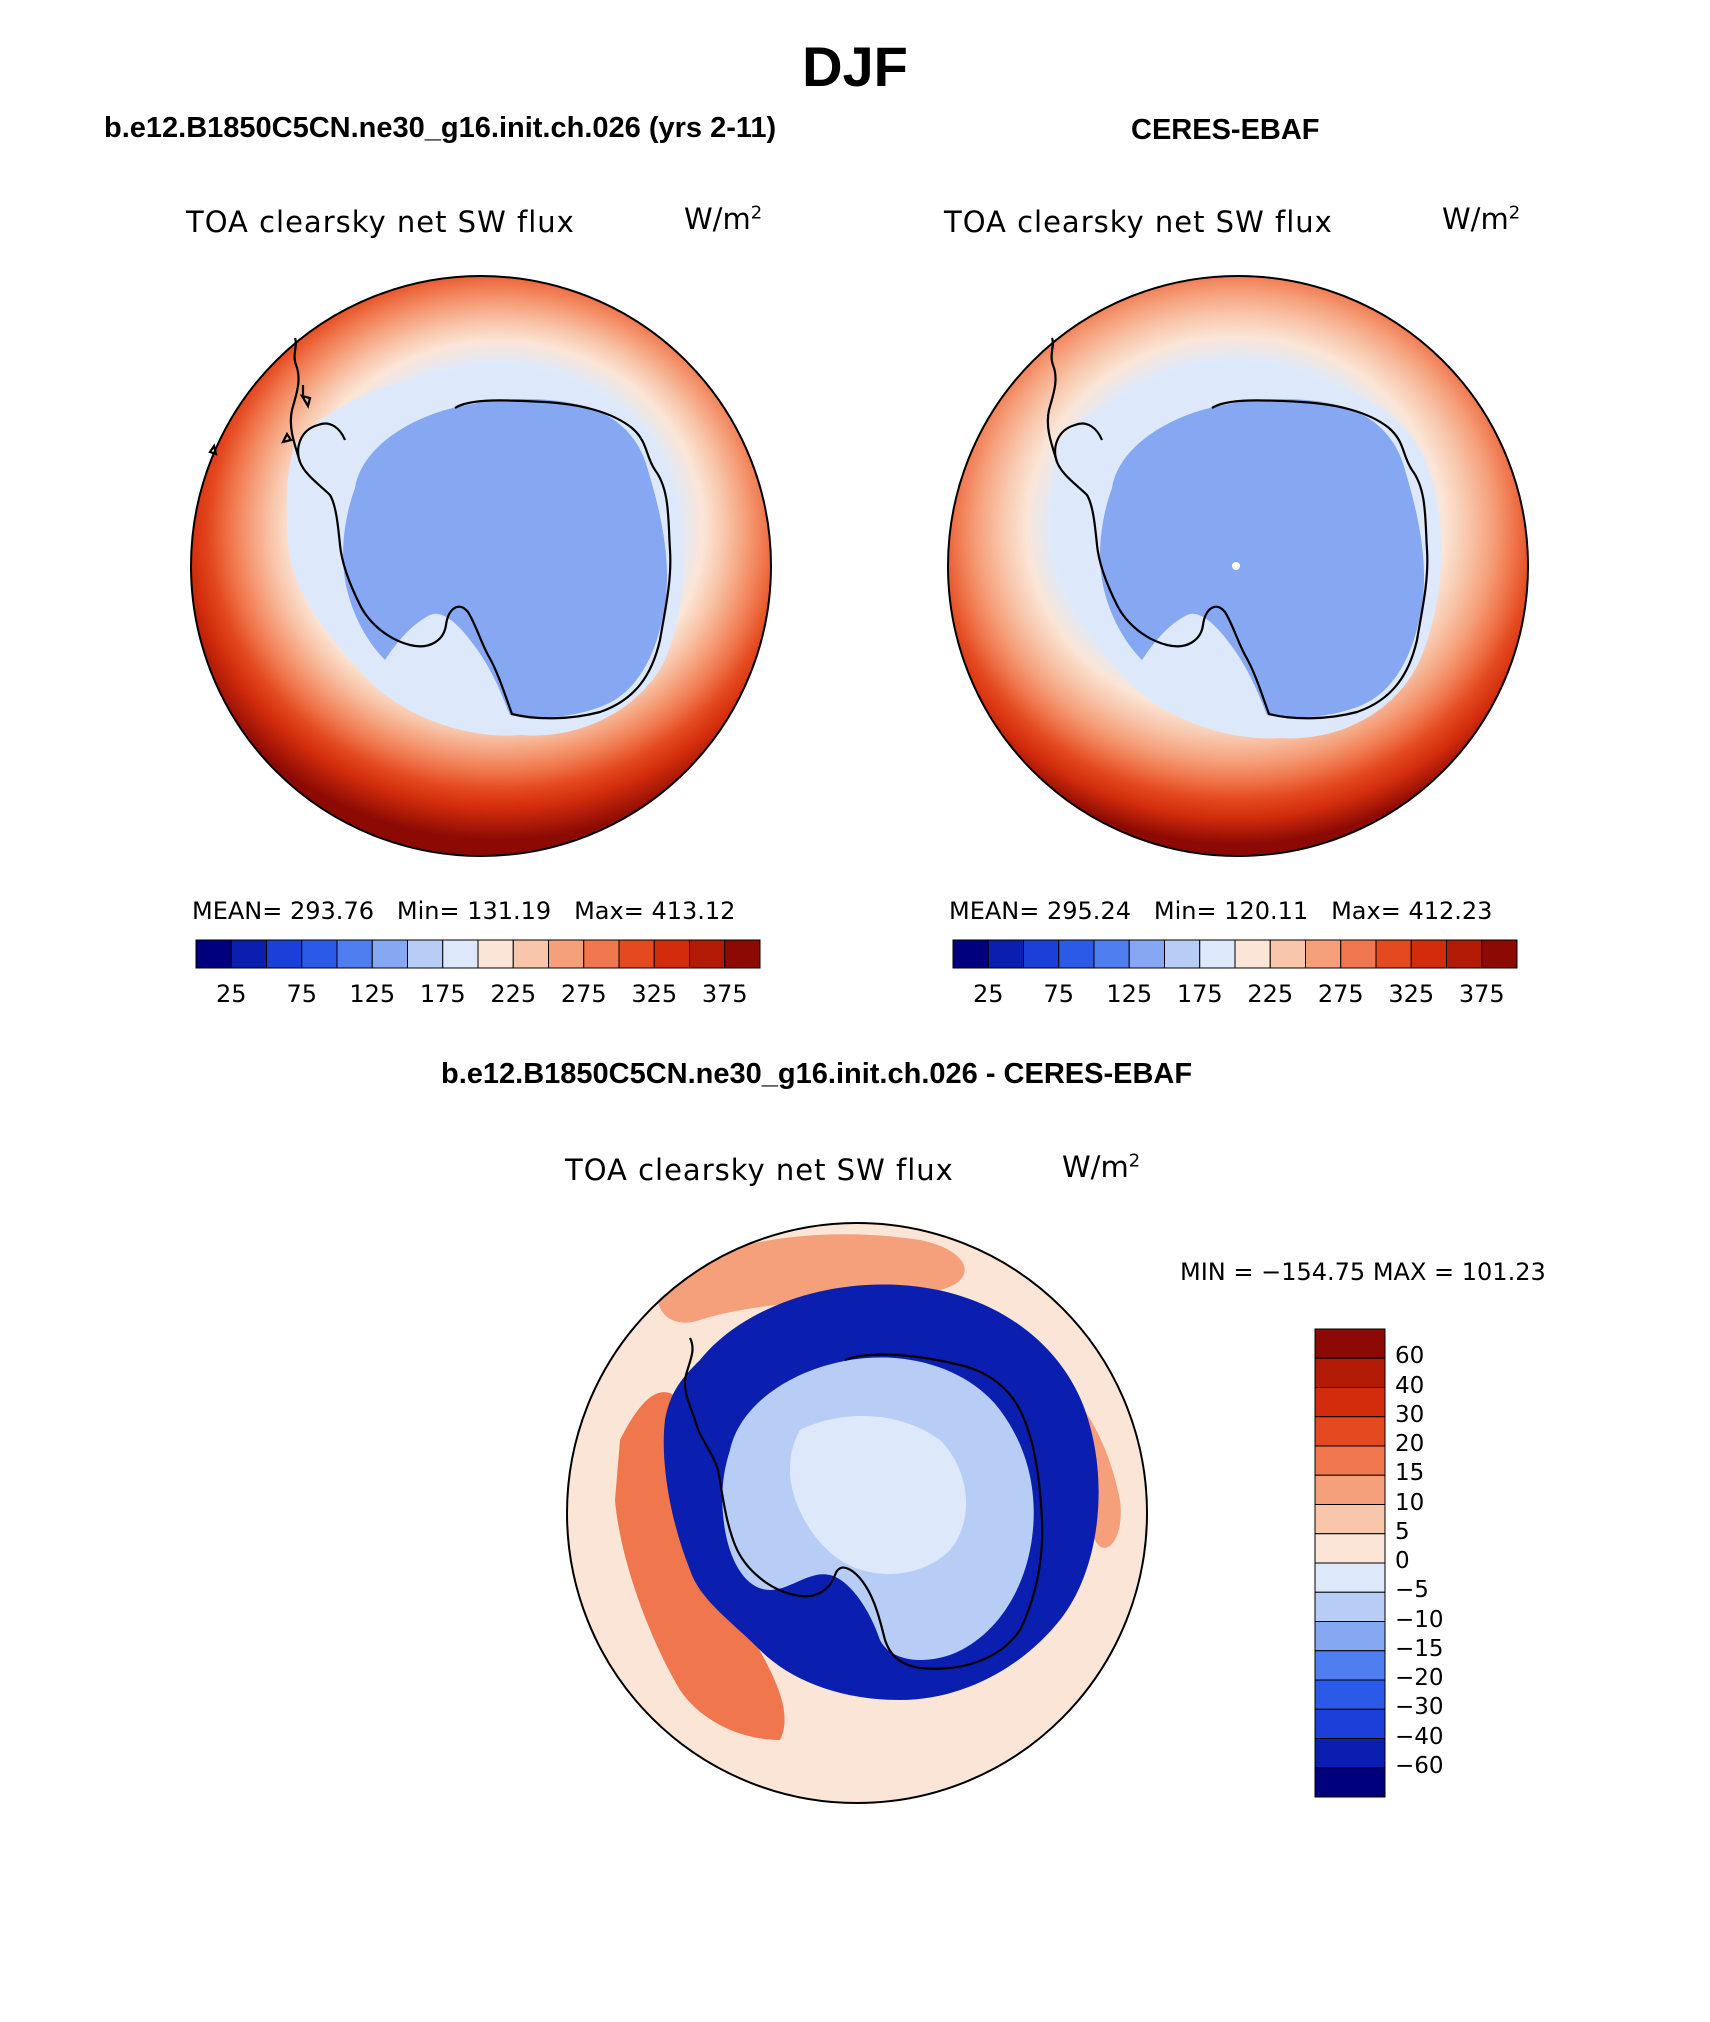 The image size is (1710, 2022). I want to click on model-mean-label: MEAN=, so click(237, 911).